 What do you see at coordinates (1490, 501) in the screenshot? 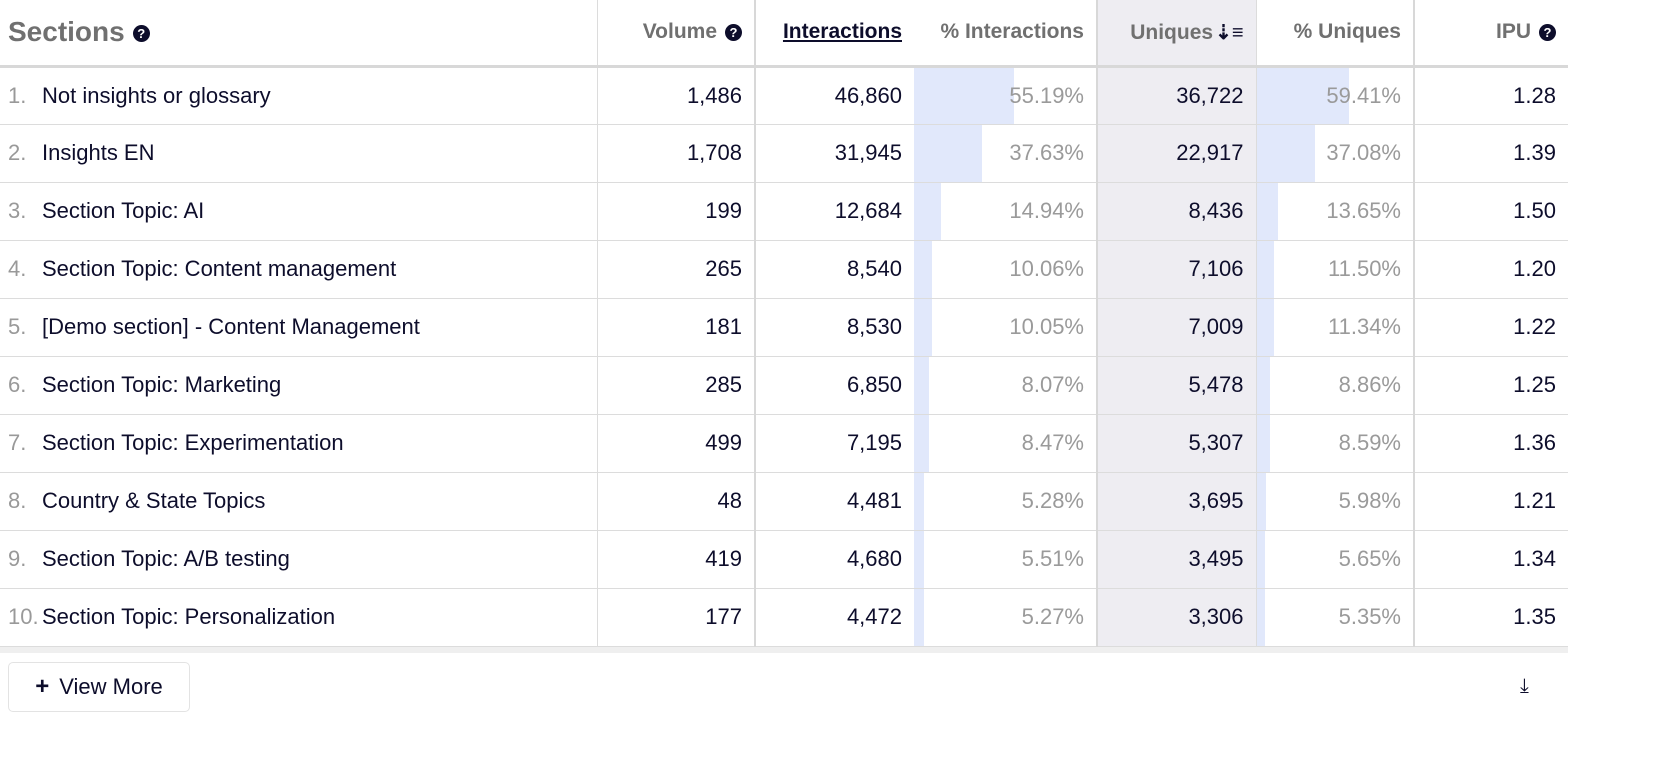
I see `ipu-cell: 1.21` at bounding box center [1490, 501].